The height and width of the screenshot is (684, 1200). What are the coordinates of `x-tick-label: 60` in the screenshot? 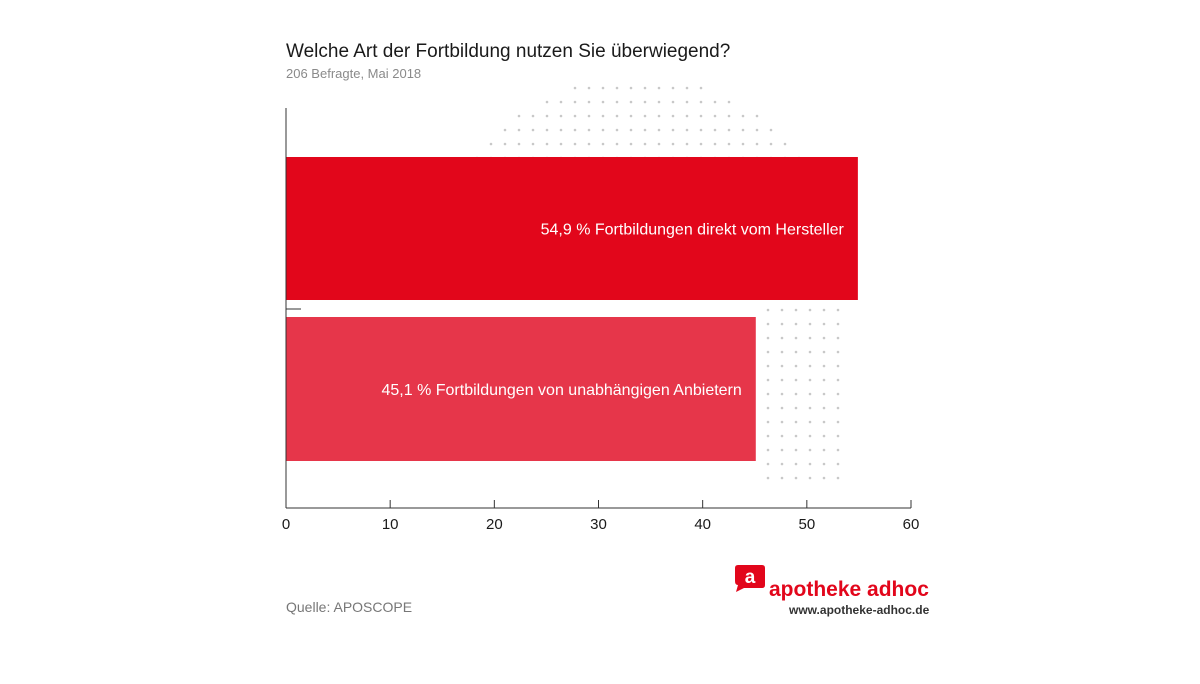 It's located at (911, 524).